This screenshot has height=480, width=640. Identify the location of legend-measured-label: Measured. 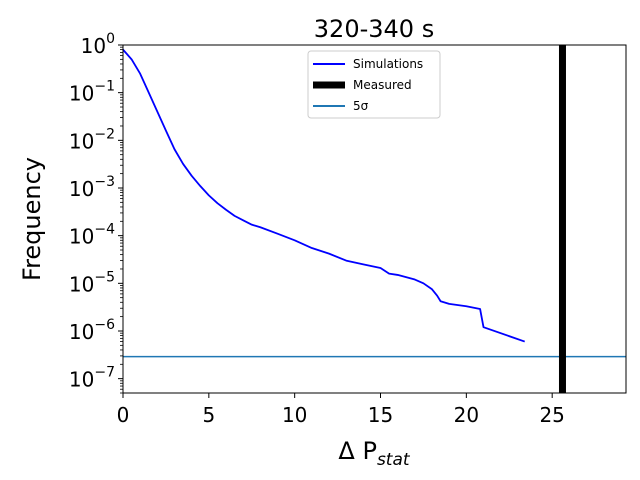
(382, 85).